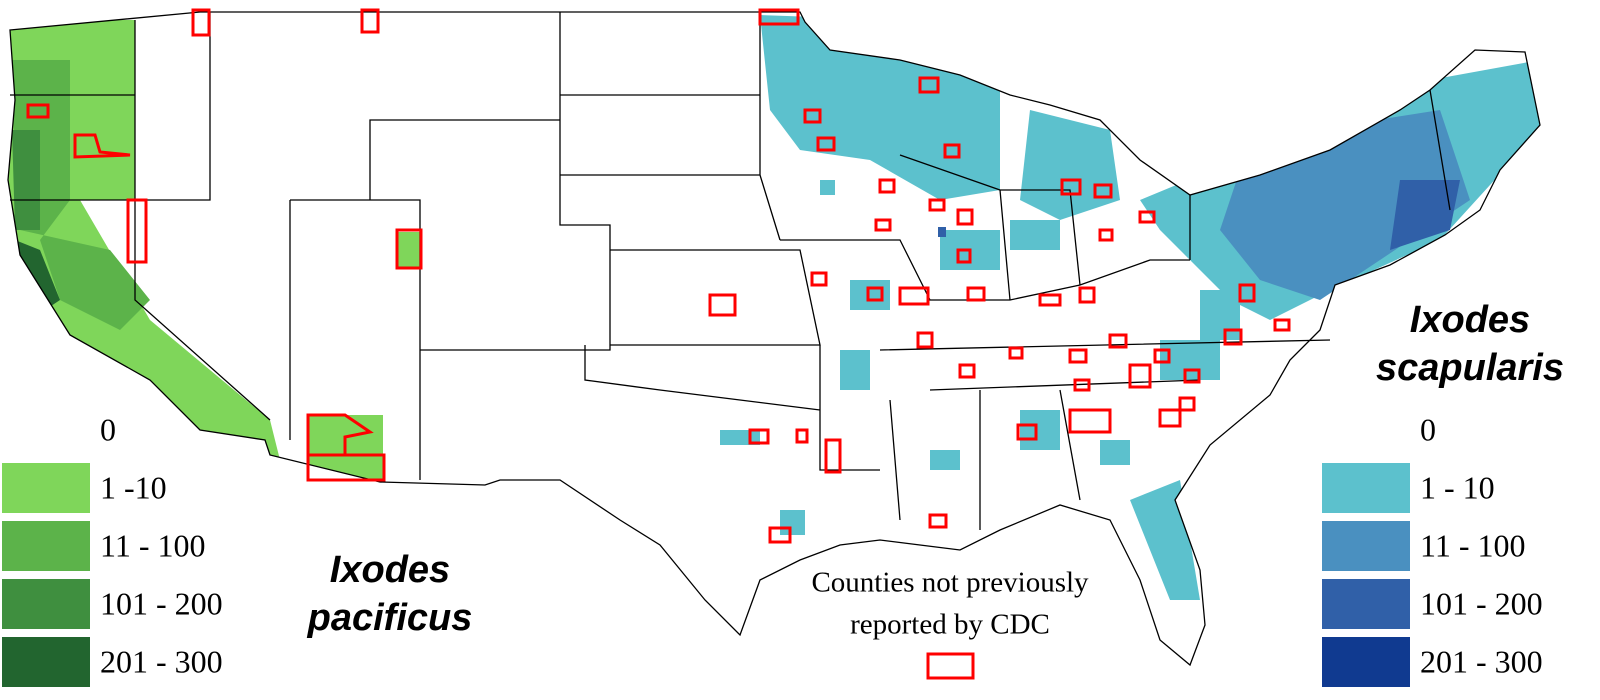  What do you see at coordinates (390, 618) in the screenshot?
I see `legend-title: pacificus` at bounding box center [390, 618].